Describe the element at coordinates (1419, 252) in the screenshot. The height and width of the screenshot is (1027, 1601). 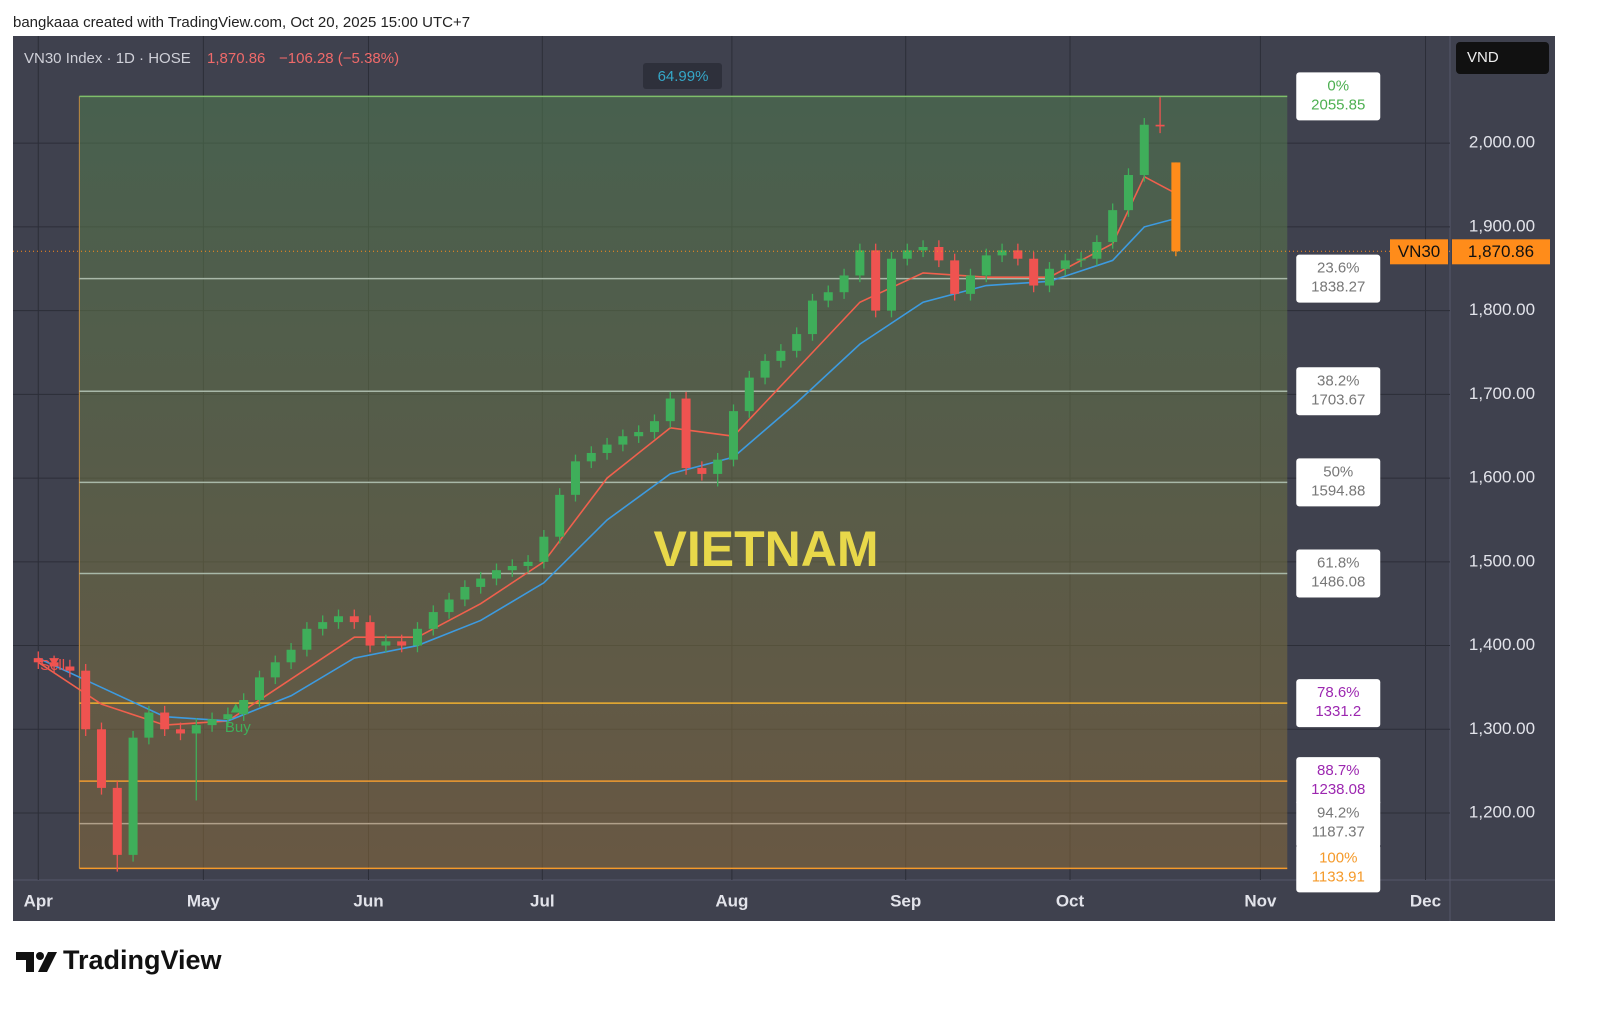
I see `ticker-tag` at that location.